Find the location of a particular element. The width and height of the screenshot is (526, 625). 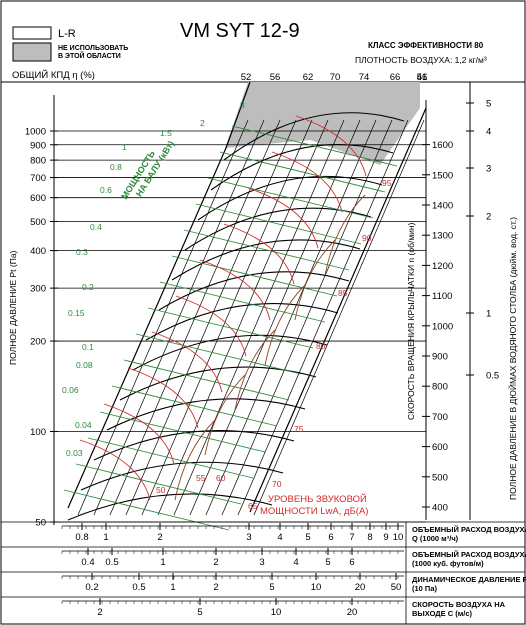

bottom-tick-label: 0.2 is located at coordinates (91, 587).